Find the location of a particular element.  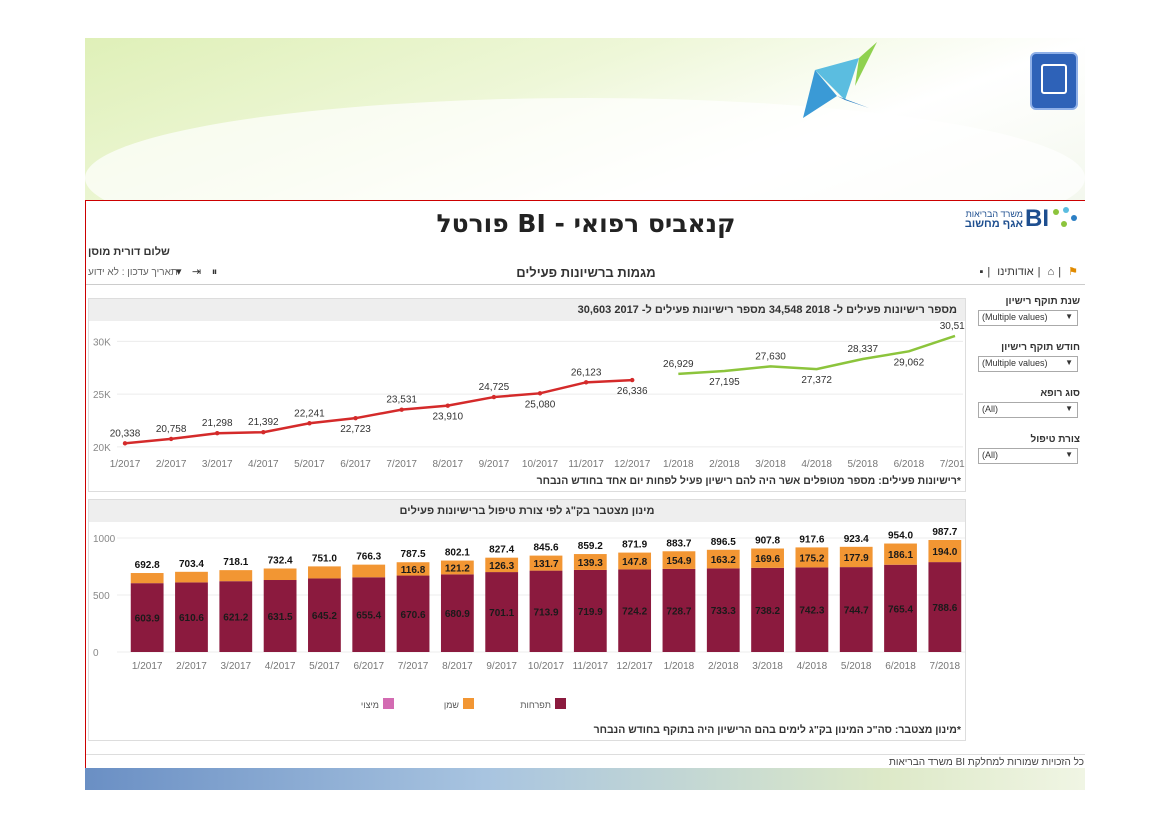

data-label-oil: 147.8 is located at coordinates (634, 562).